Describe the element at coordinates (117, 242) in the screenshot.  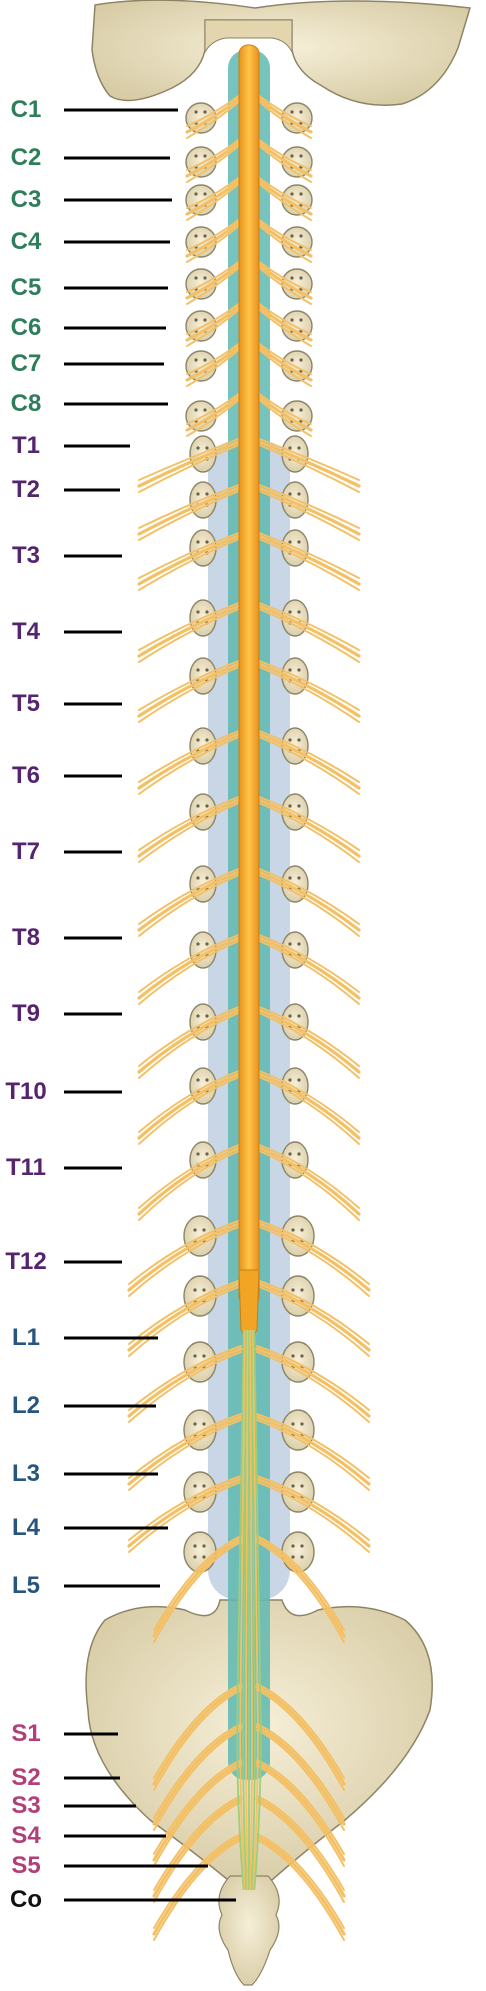
I see `leader-line-c4` at that location.